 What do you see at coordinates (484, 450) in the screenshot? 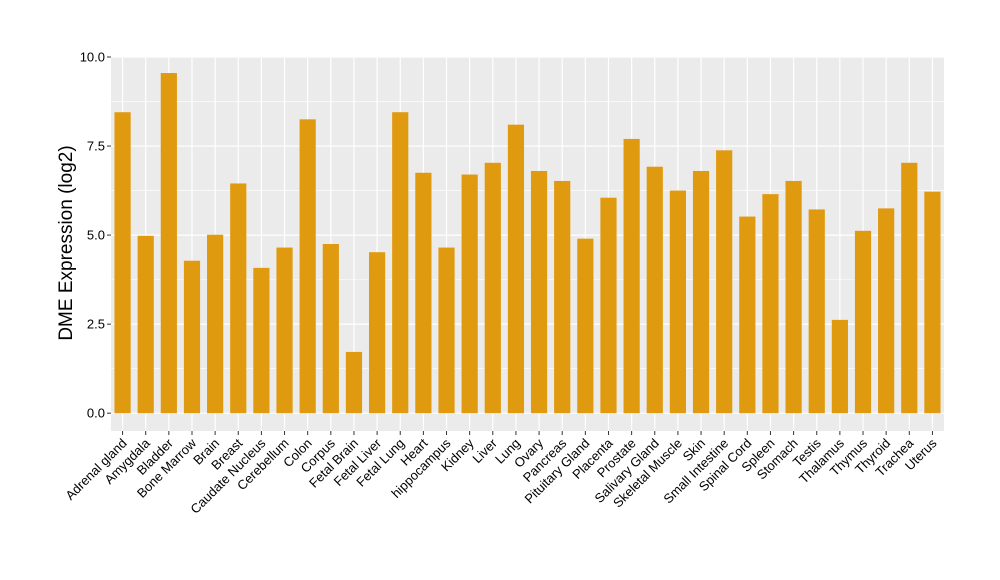
I see `x-tick-label: Liver` at bounding box center [484, 450].